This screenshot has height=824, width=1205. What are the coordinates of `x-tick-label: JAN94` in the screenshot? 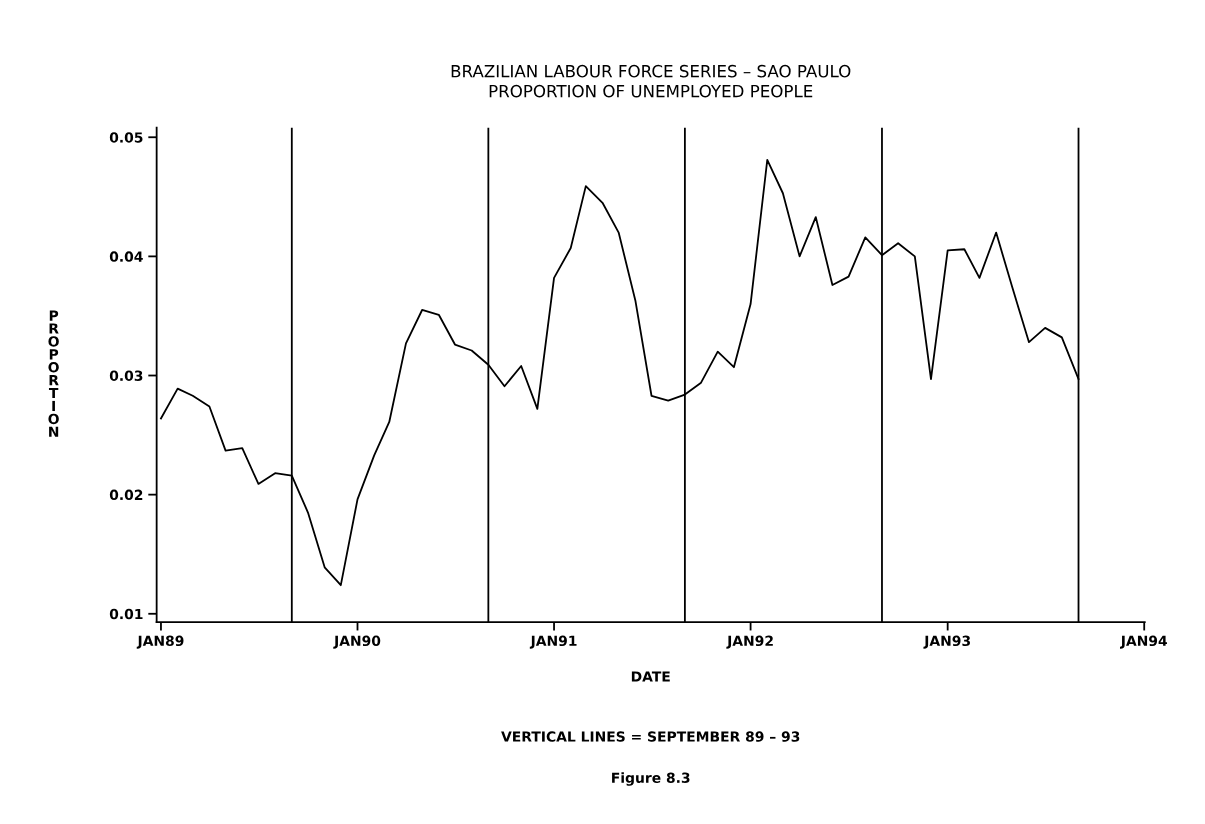 It's located at (1144, 642).